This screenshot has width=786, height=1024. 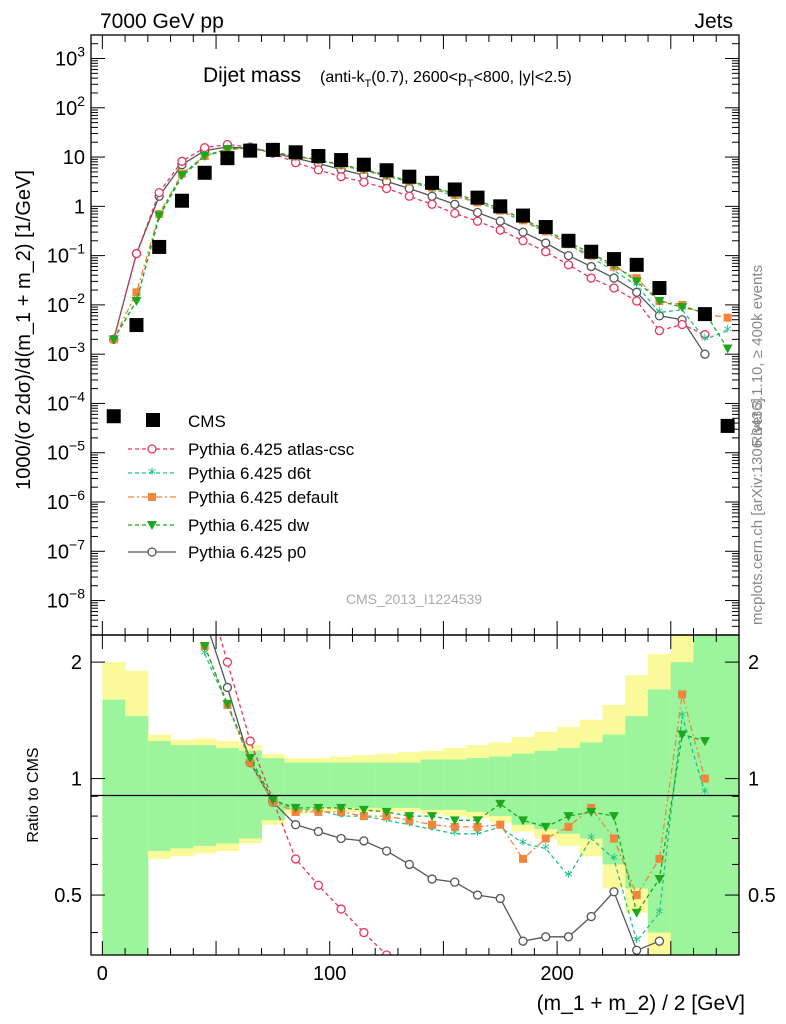 What do you see at coordinates (753, 780) in the screenshot?
I see `ratio-tick-label-right-1: 1` at bounding box center [753, 780].